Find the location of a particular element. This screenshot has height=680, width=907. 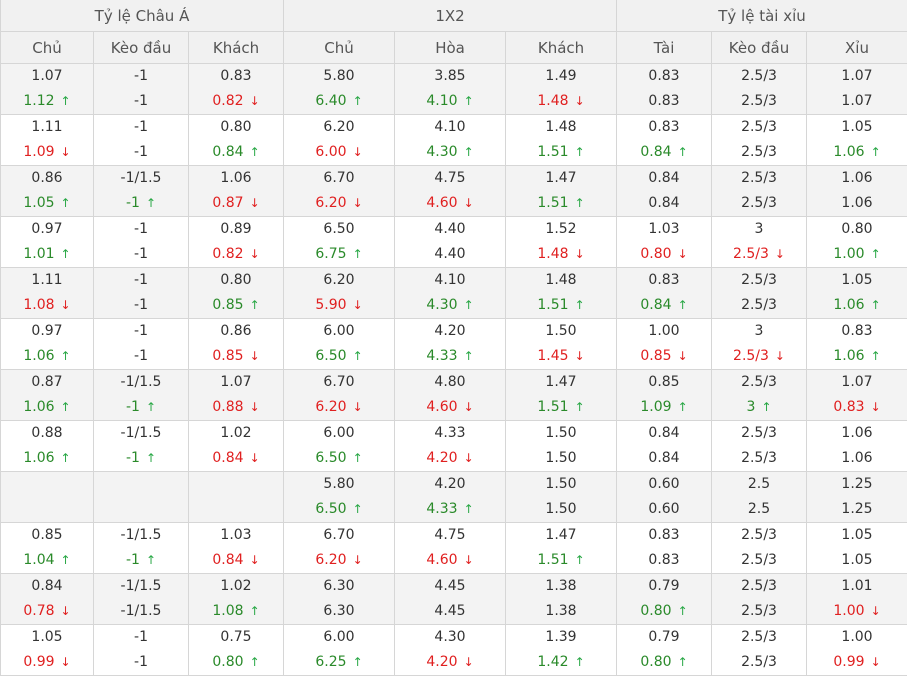

odds-cell-1x2-draw: 4.40 4.40 is located at coordinates (450, 242).